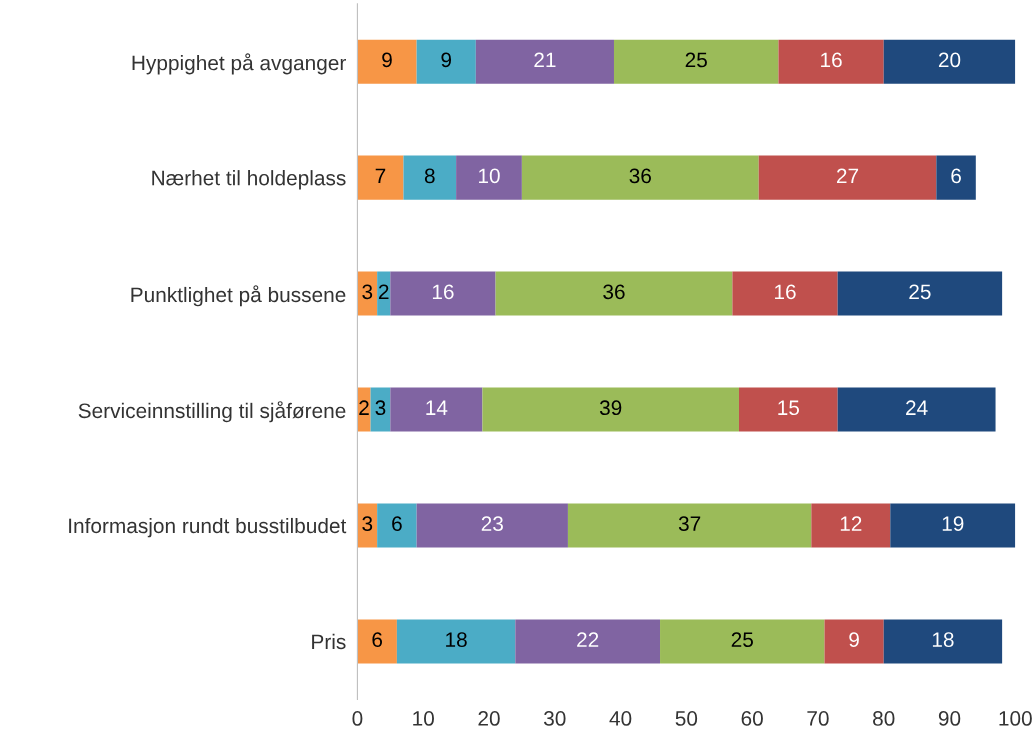  I want to click on data-label: 22, so click(588, 639).